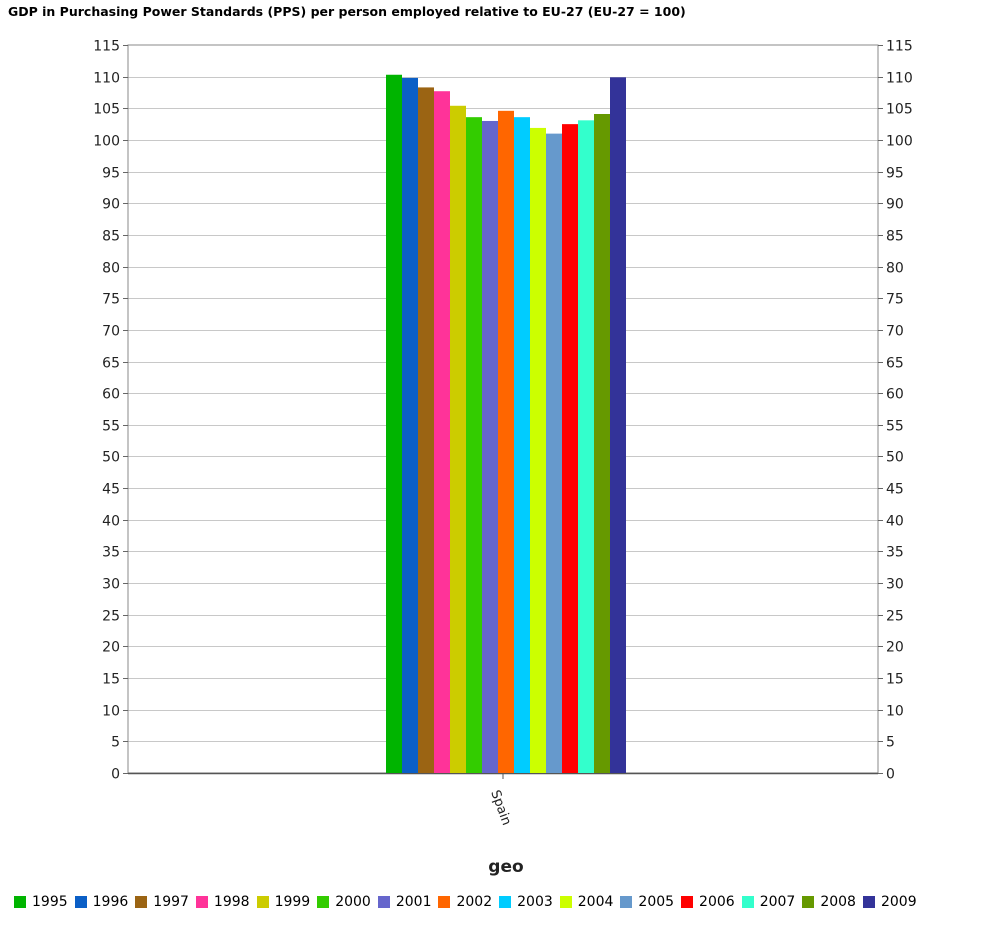 This screenshot has width=987, height=947. What do you see at coordinates (50, 902) in the screenshot?
I see `legend-label: 1995` at bounding box center [50, 902].